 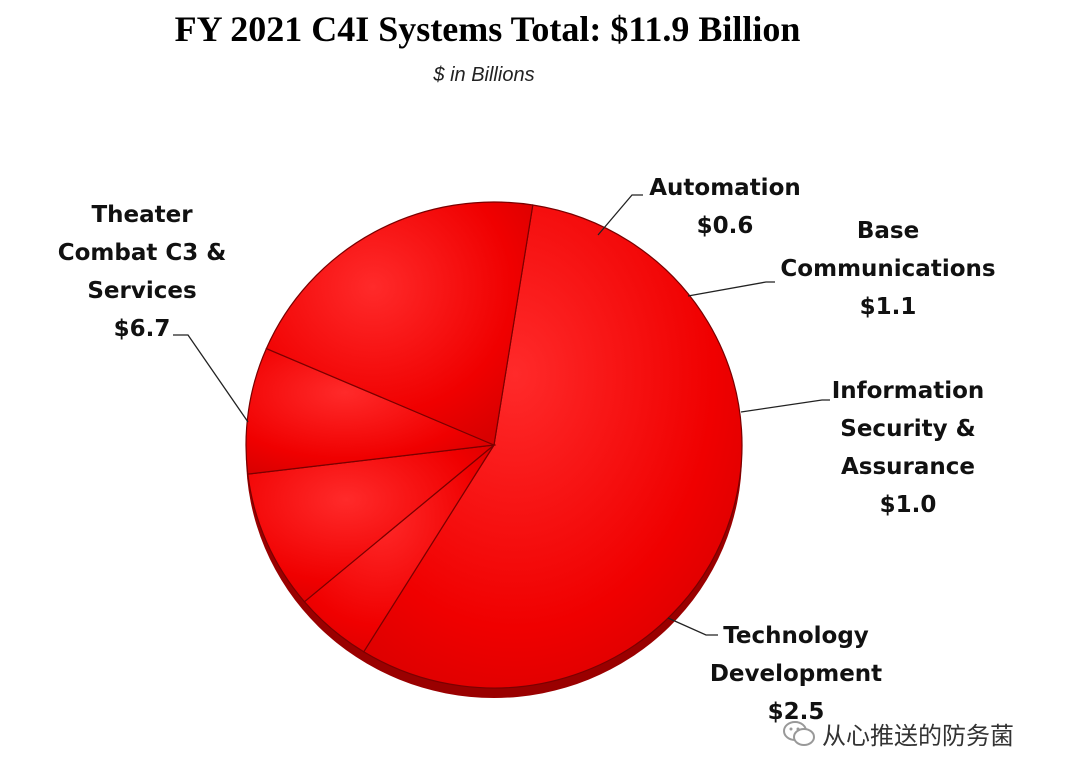 I want to click on slice-label-0: Theater Combat C3 & Services $6.7, so click(x=142, y=272).